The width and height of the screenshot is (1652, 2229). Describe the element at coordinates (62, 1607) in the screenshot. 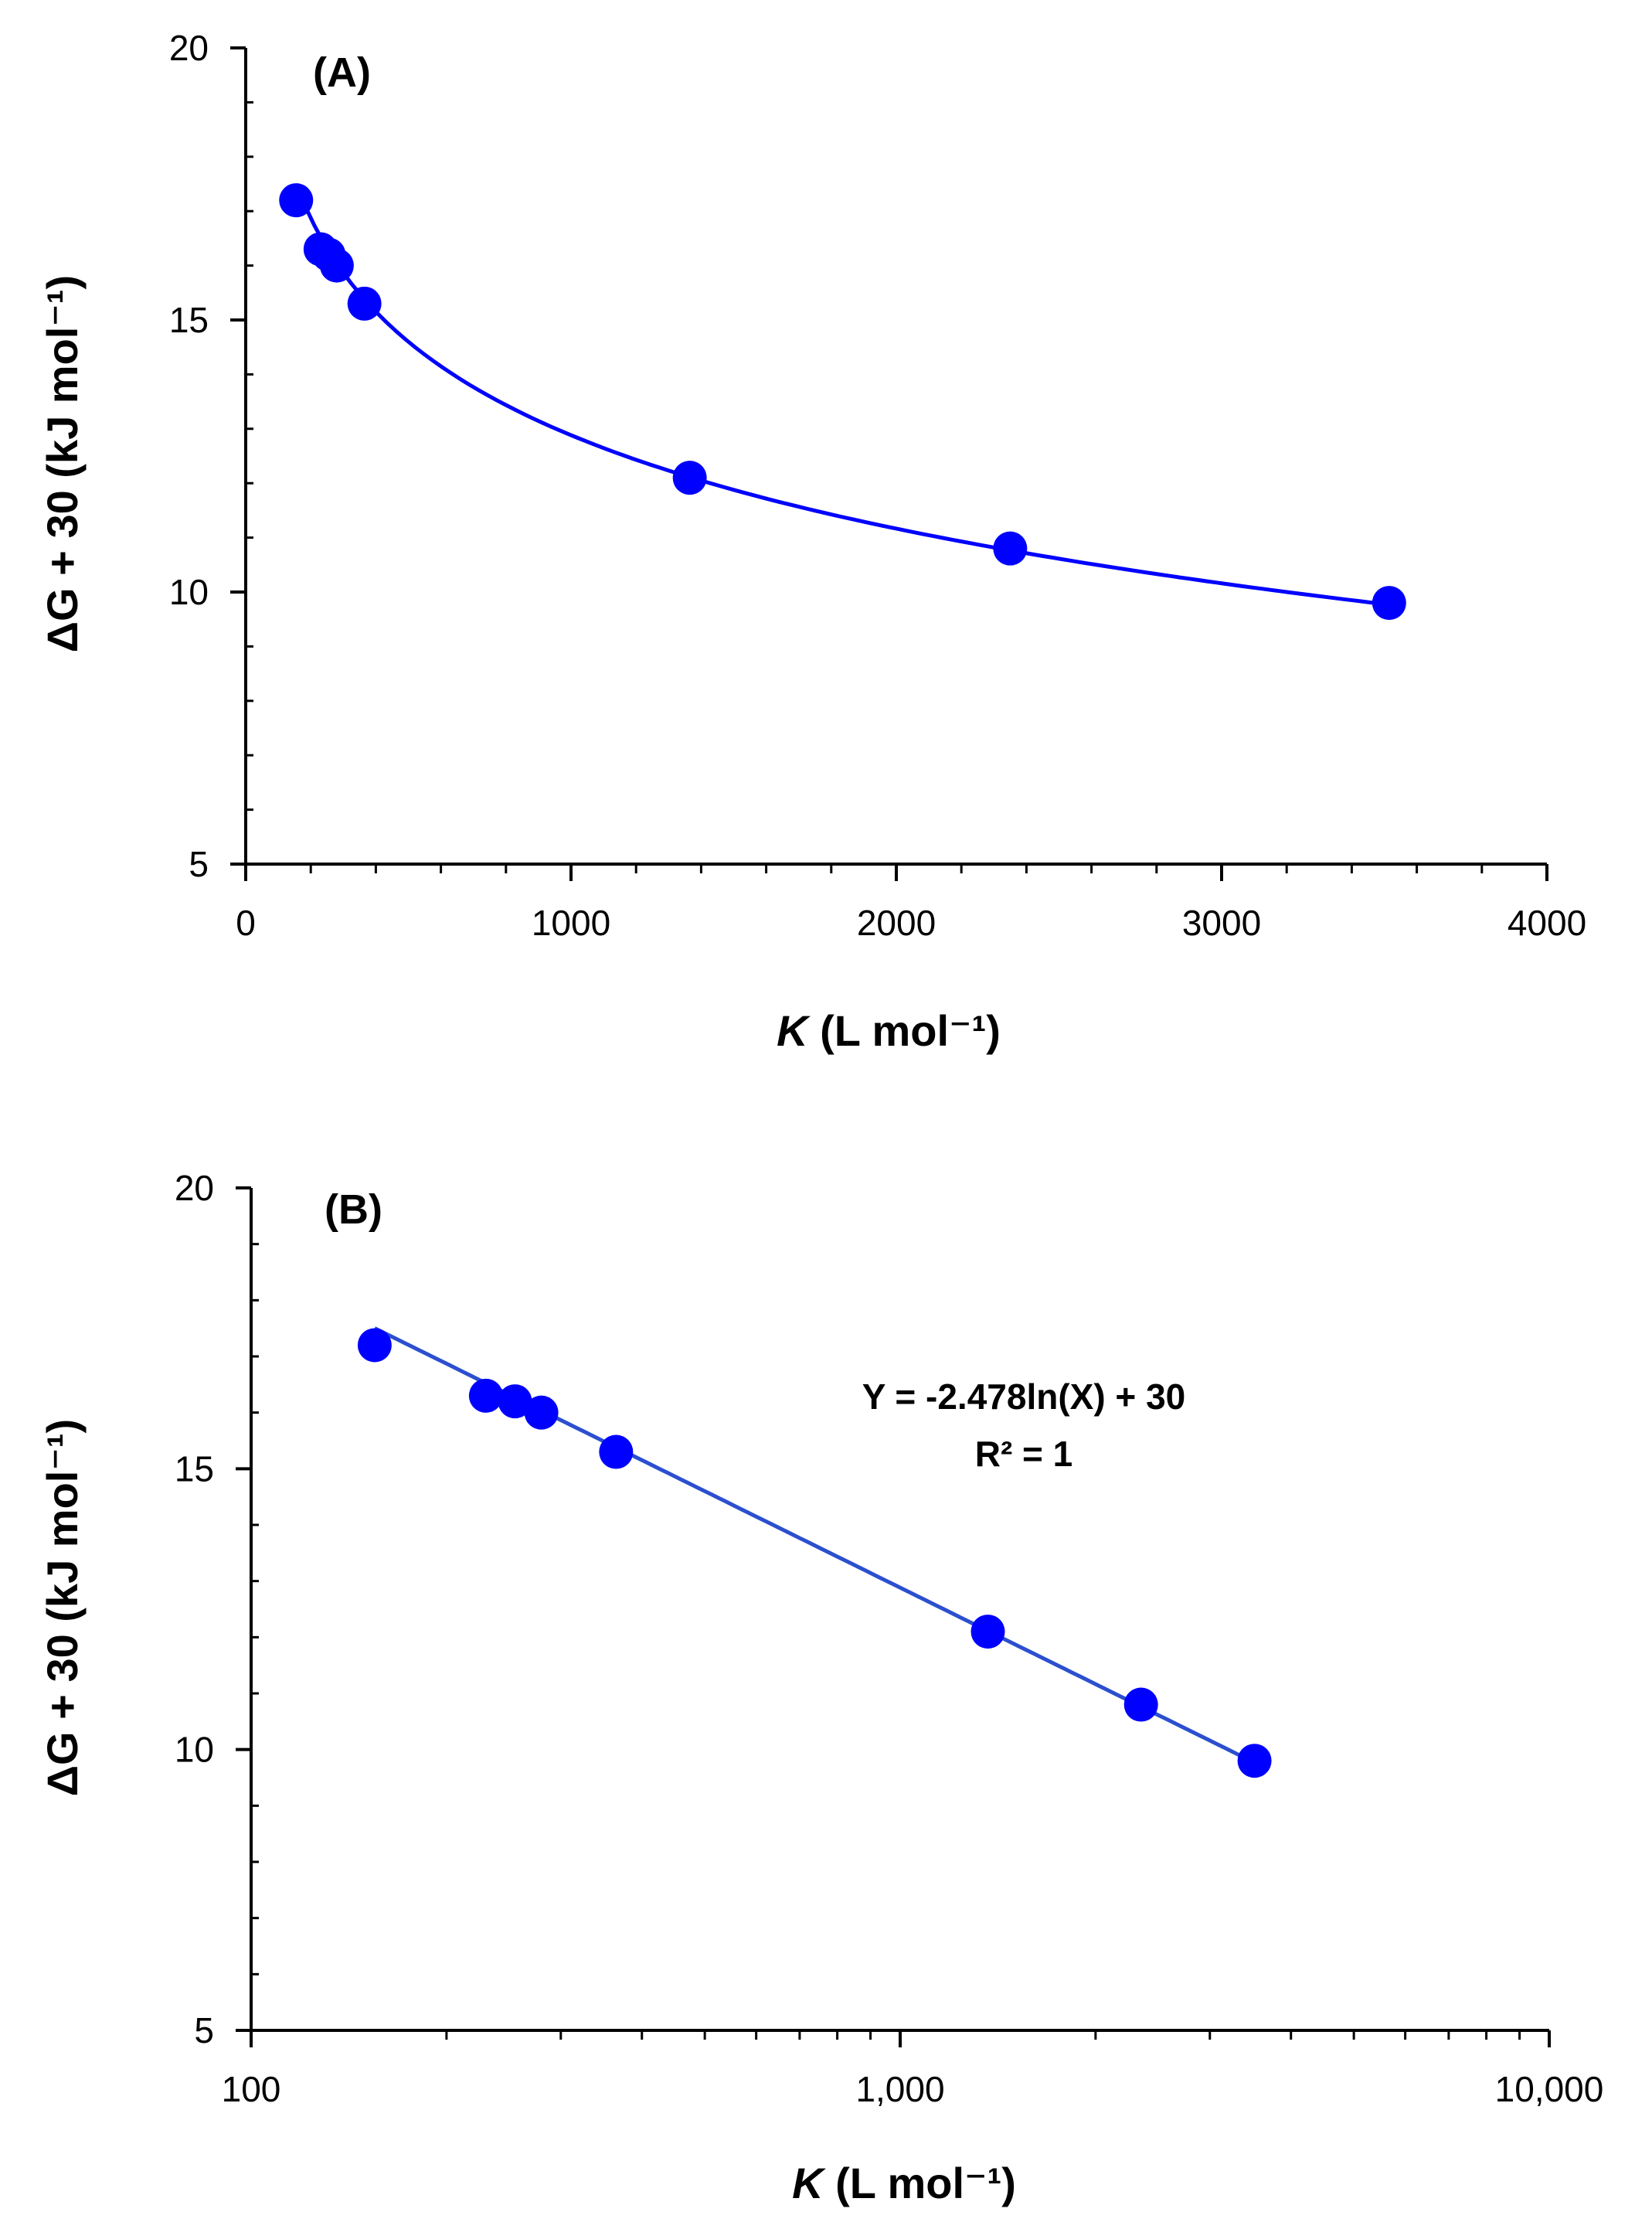

I see `panel-b-y-axis-title: ΔG + 30 (kJ mol⁻¹)` at that location.